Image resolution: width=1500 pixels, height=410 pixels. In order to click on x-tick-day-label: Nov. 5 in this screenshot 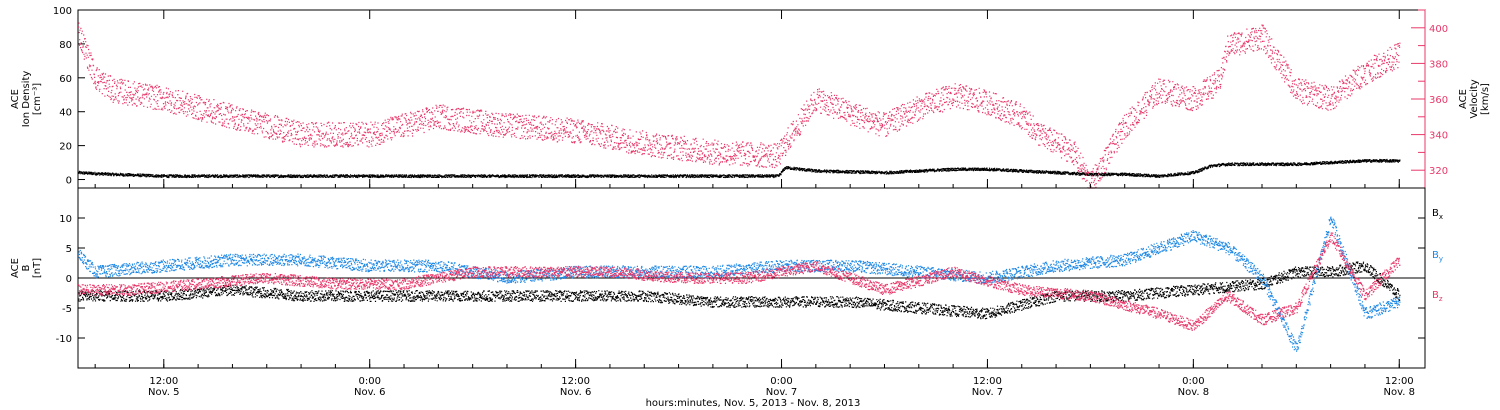, I will do `click(163, 392)`.